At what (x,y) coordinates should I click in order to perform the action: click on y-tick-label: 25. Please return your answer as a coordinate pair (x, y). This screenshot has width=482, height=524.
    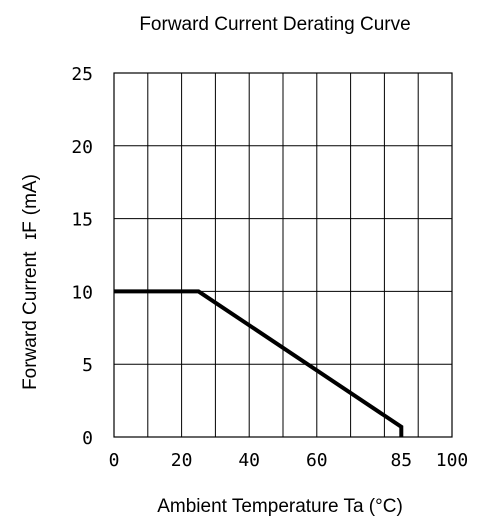
    Looking at the image, I should click on (82, 74).